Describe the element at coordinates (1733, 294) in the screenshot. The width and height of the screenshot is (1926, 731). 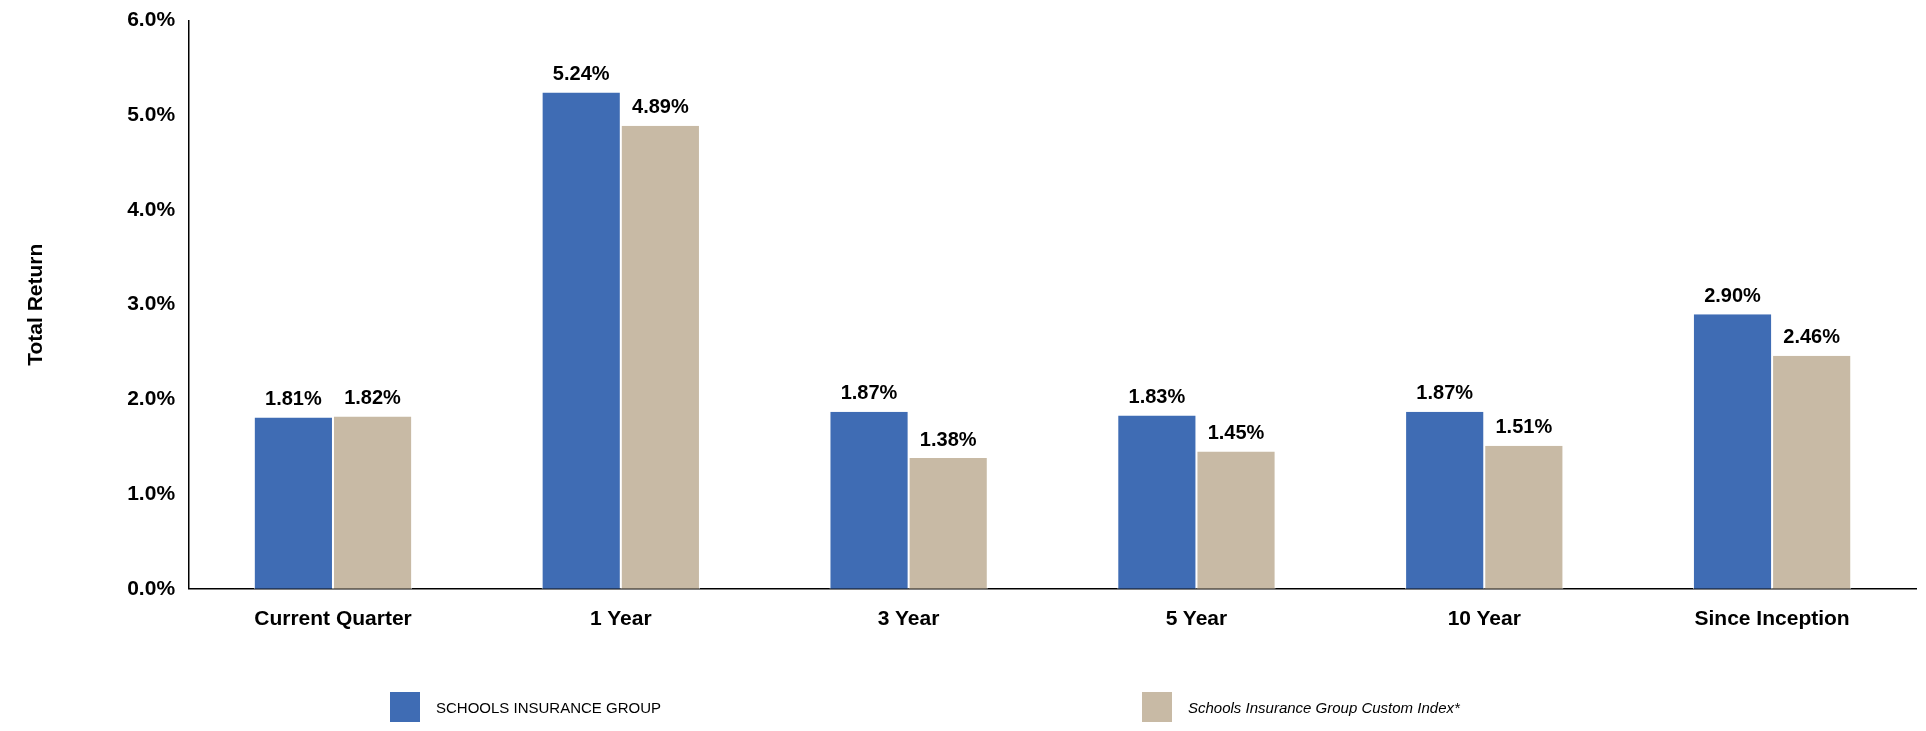
I see `data-label: 2.90%` at that location.